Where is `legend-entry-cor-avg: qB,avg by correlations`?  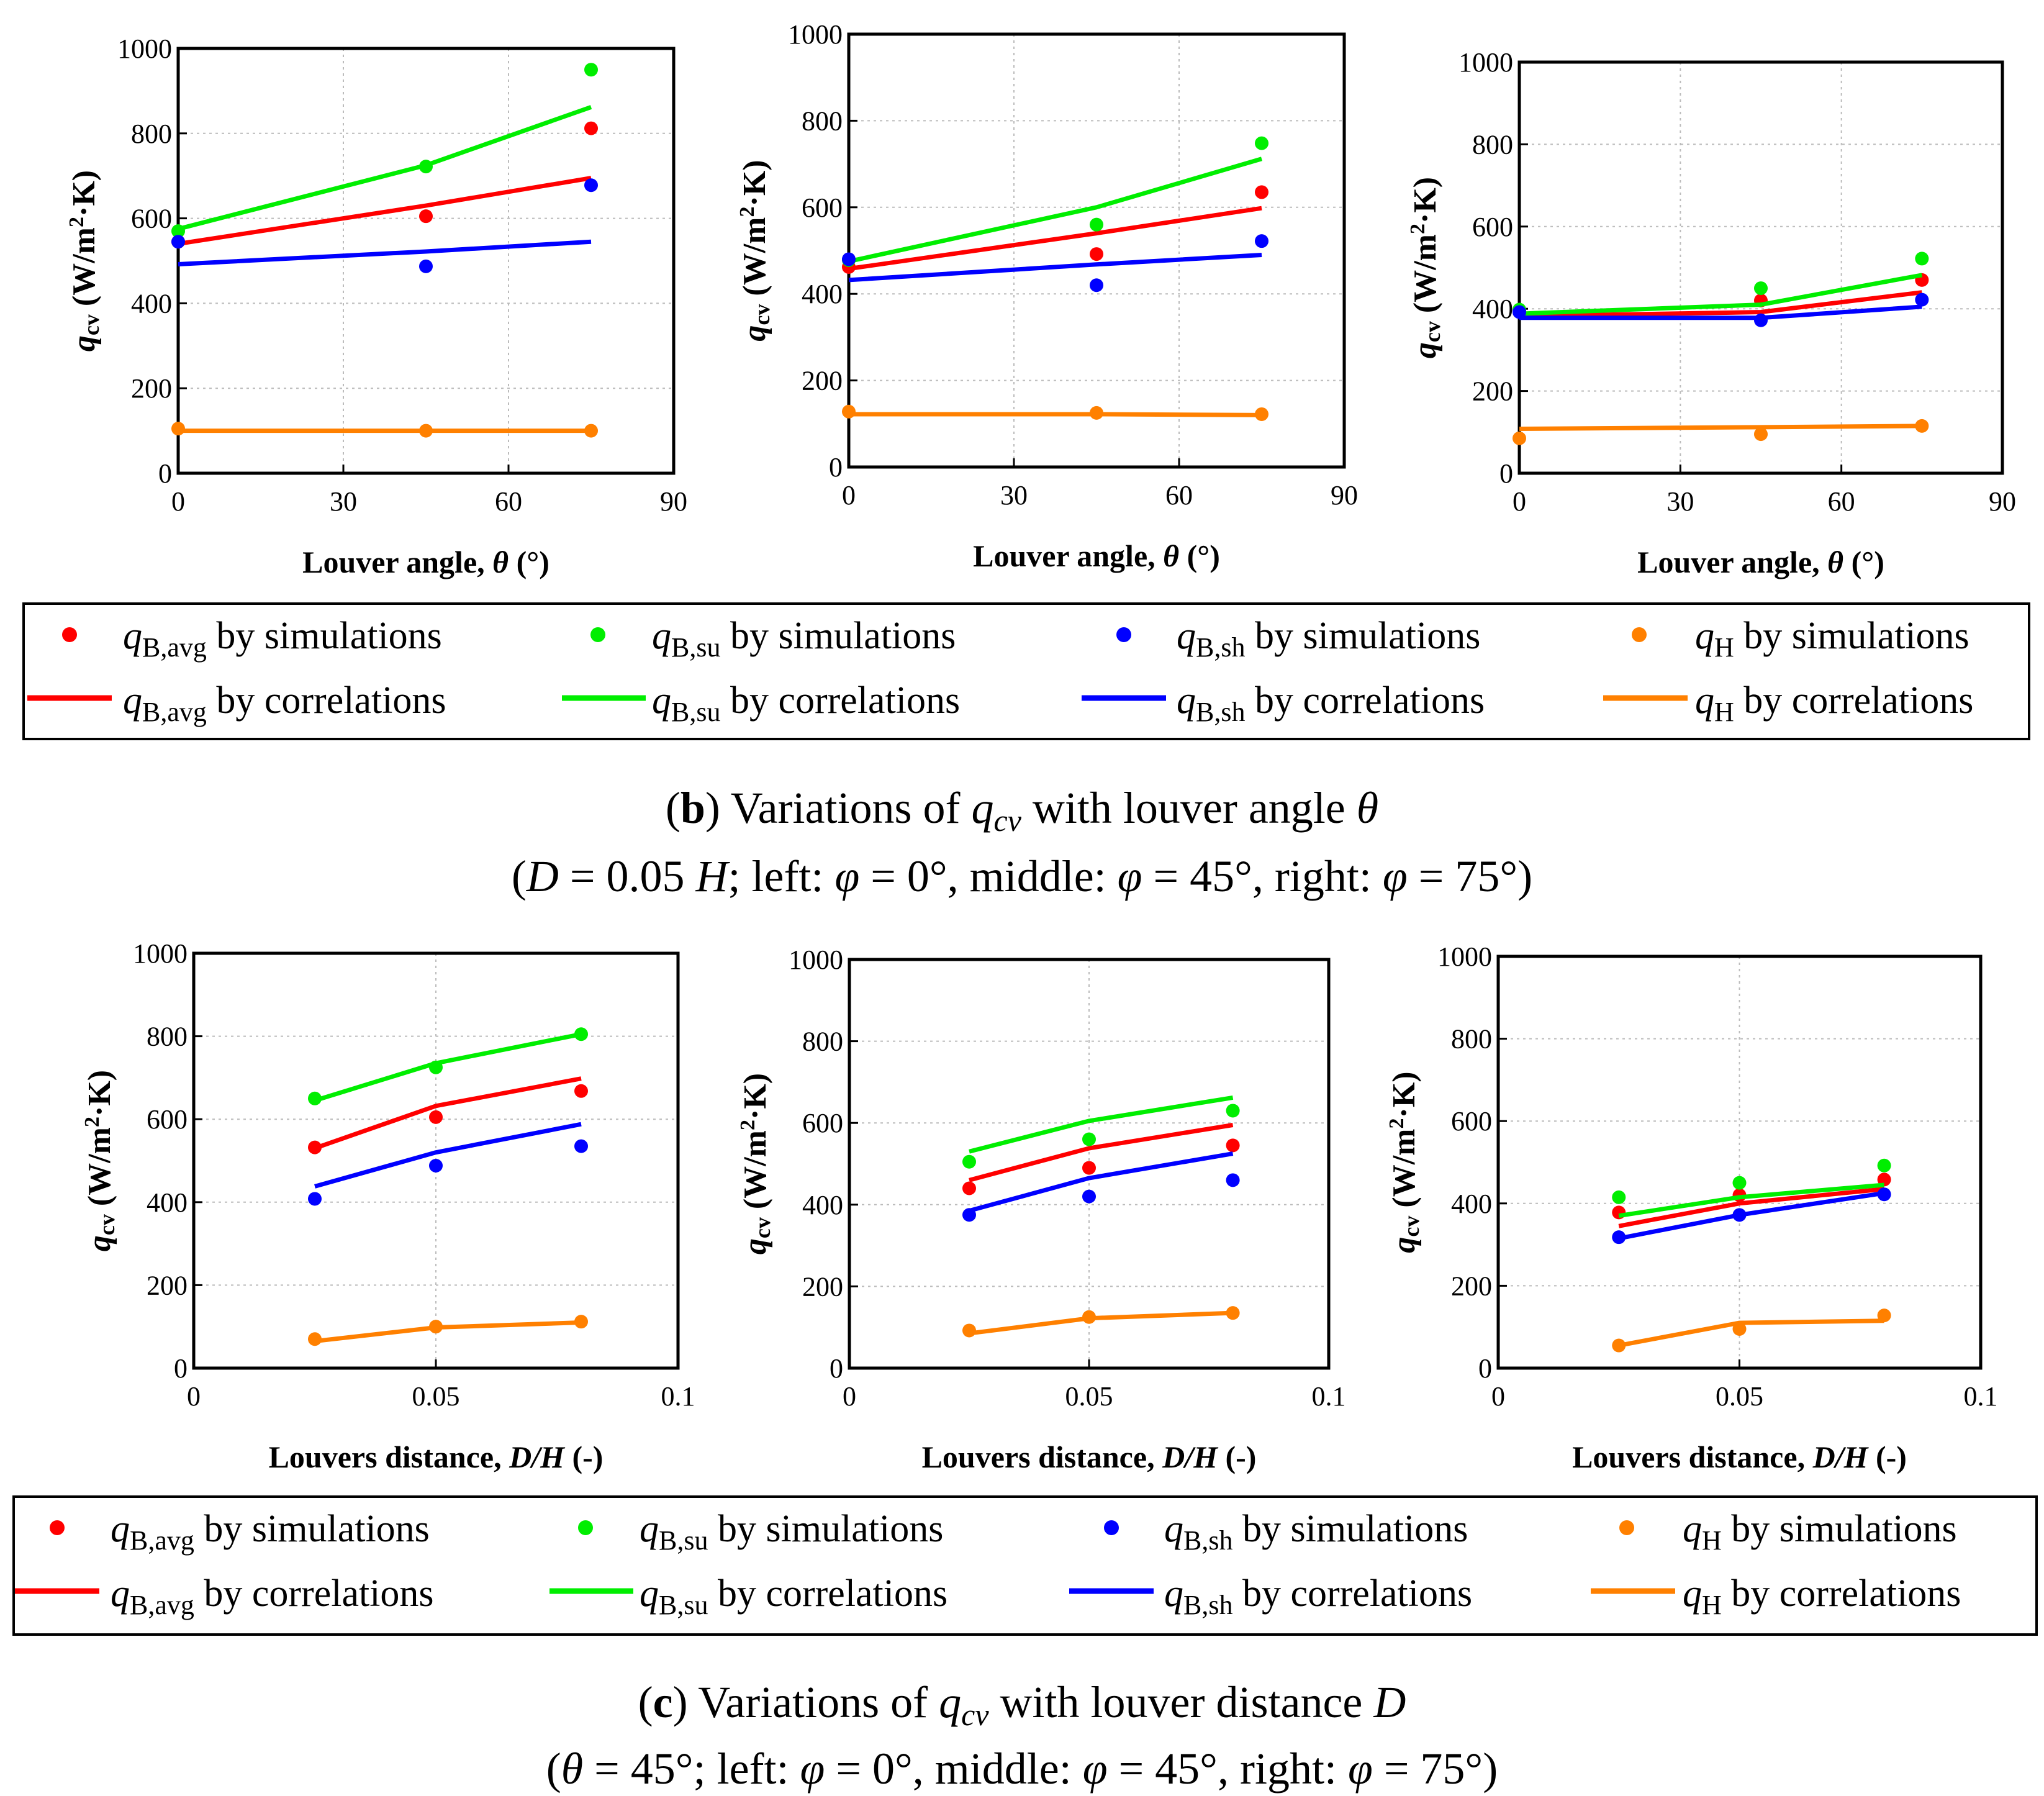 legend-entry-cor-avg: qB,avg by correlations is located at coordinates (272, 1596).